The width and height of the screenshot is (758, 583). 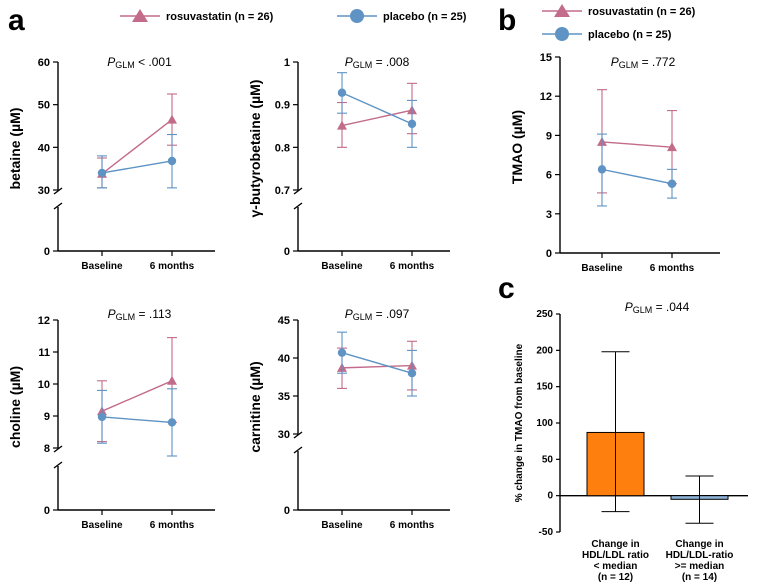 I want to click on y-tick-label: 1, so click(x=287, y=63).